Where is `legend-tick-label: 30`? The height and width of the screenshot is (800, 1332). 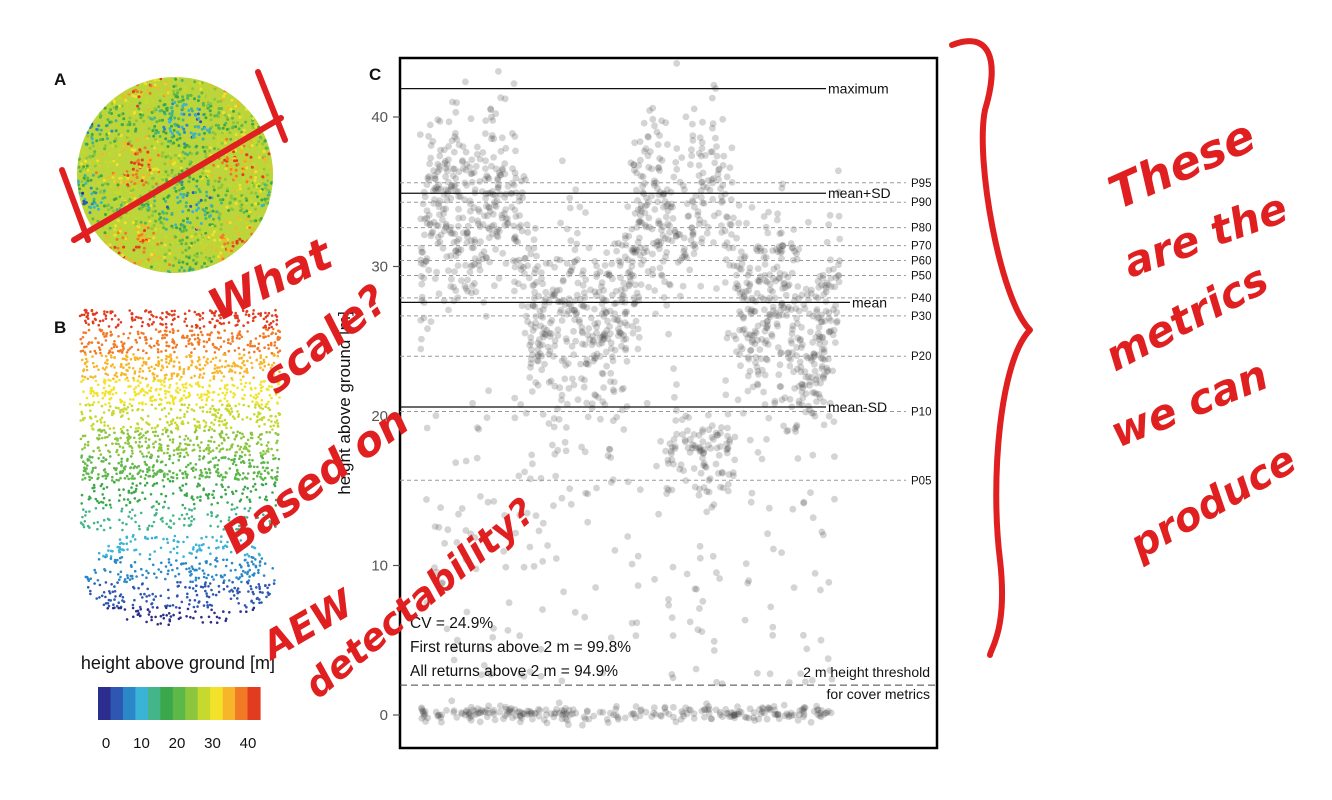 legend-tick-label: 30 is located at coordinates (212, 743).